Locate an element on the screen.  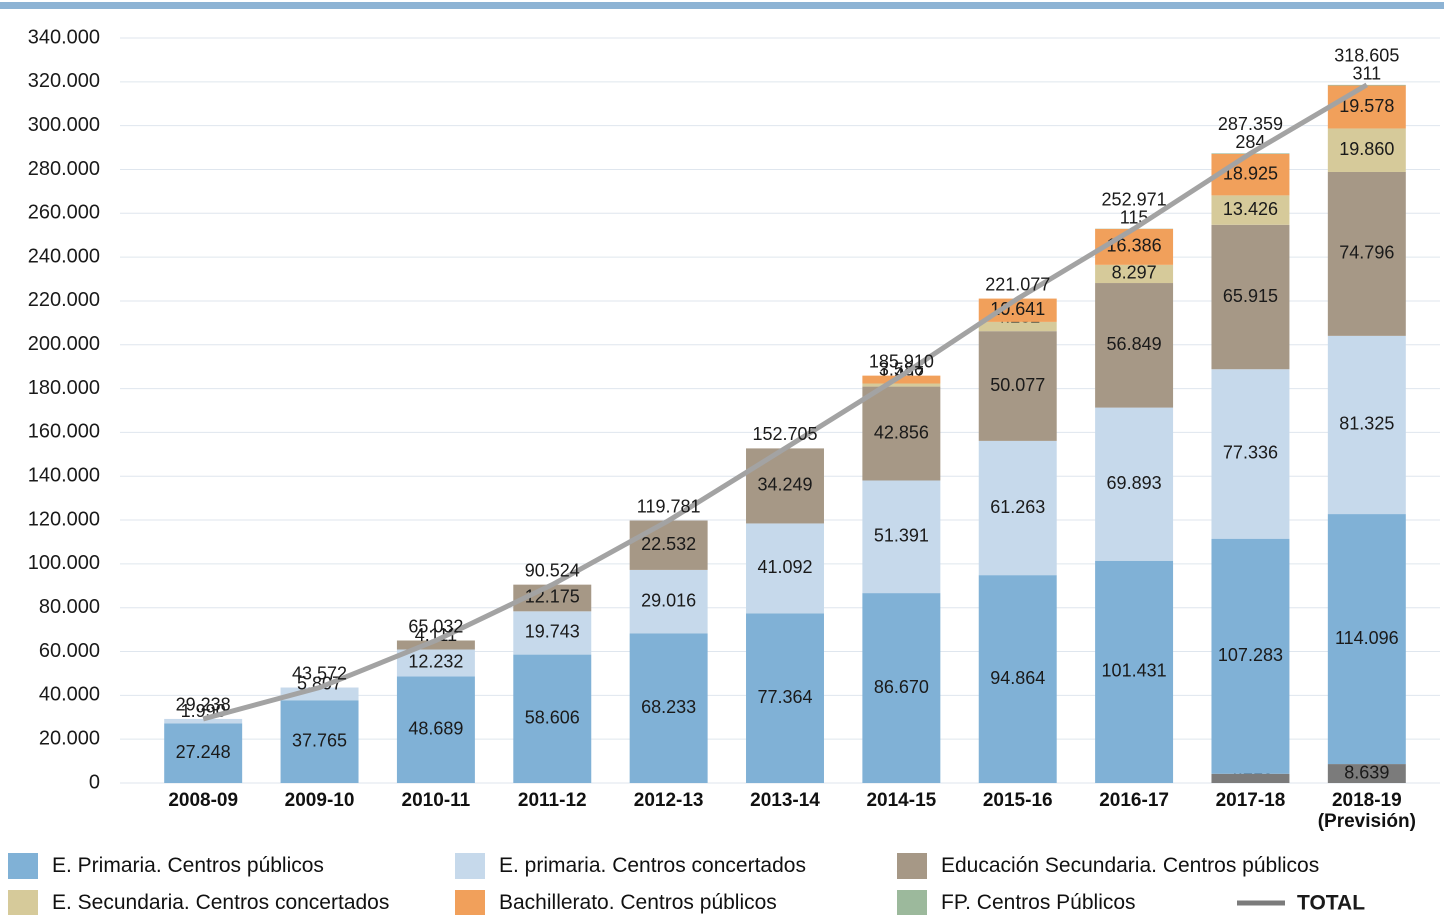
legend-label: E. Primaria. Centros públicos is located at coordinates (188, 865).